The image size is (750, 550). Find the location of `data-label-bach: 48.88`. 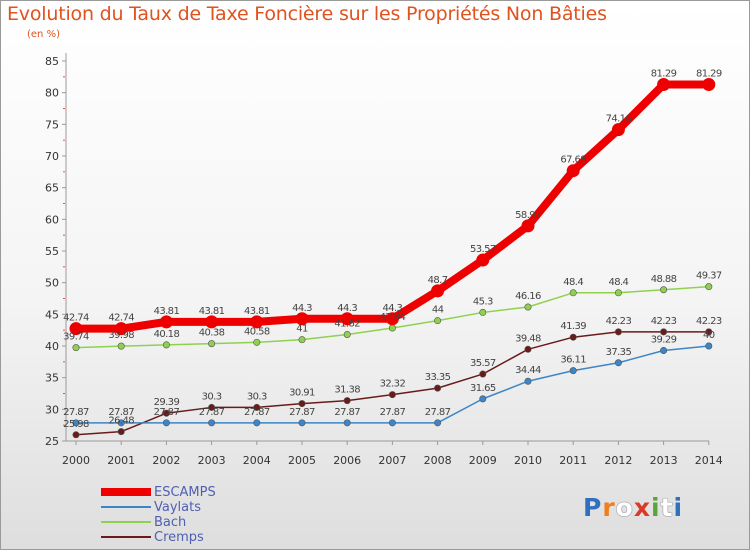

data-label-bach: 48.88 is located at coordinates (664, 279).